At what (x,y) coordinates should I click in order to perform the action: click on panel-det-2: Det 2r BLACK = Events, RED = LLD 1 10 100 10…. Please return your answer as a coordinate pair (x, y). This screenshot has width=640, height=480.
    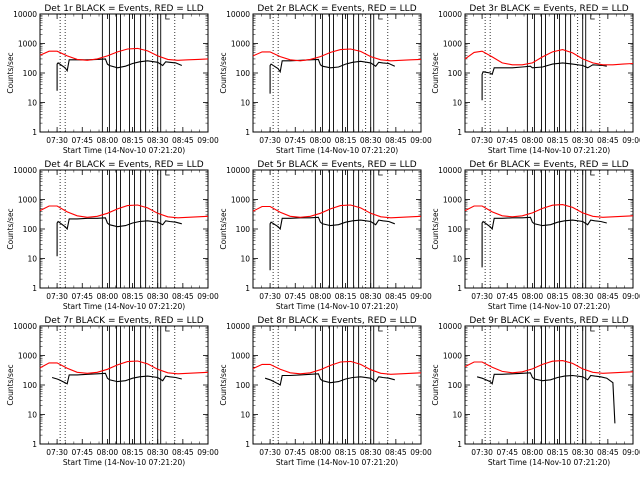
    Looking at the image, I should click on (325, 79).